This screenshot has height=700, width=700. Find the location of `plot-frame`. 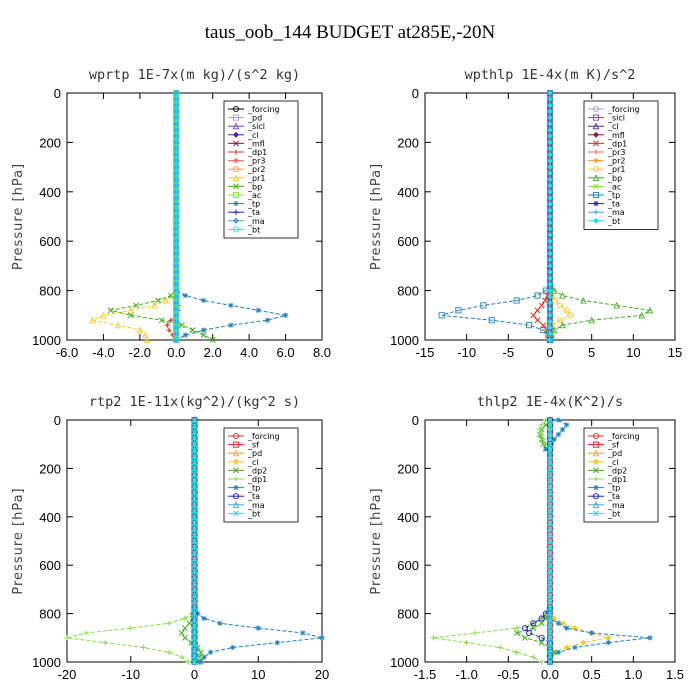

plot-frame is located at coordinates (194, 216).